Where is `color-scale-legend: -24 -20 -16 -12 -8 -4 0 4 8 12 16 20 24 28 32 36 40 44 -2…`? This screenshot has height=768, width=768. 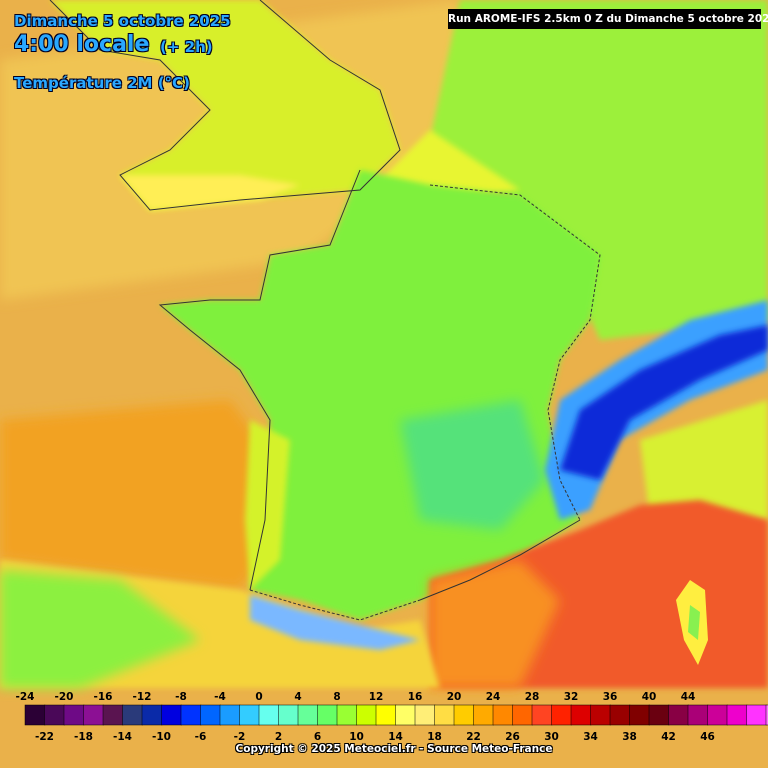 color-scale-legend: -24 -20 -16 -12 -8 -4 0 4 8 12 16 20 24 28 32 36 40 44 -2… is located at coordinates (392, 717).